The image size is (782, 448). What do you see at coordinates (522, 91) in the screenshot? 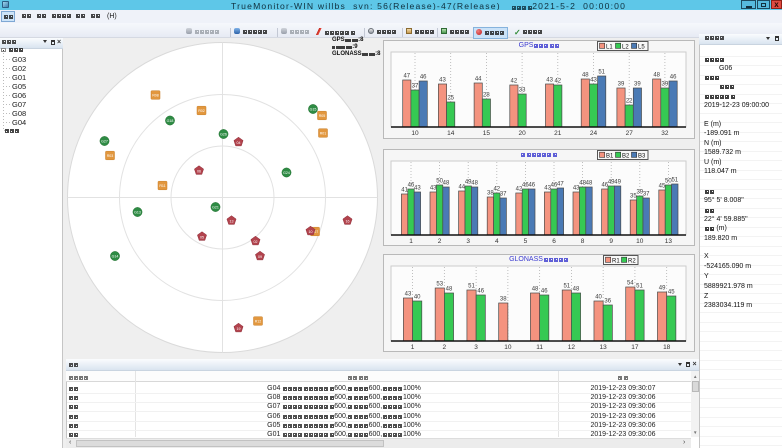
I see `svg-text: 33` at bounding box center [522, 91].